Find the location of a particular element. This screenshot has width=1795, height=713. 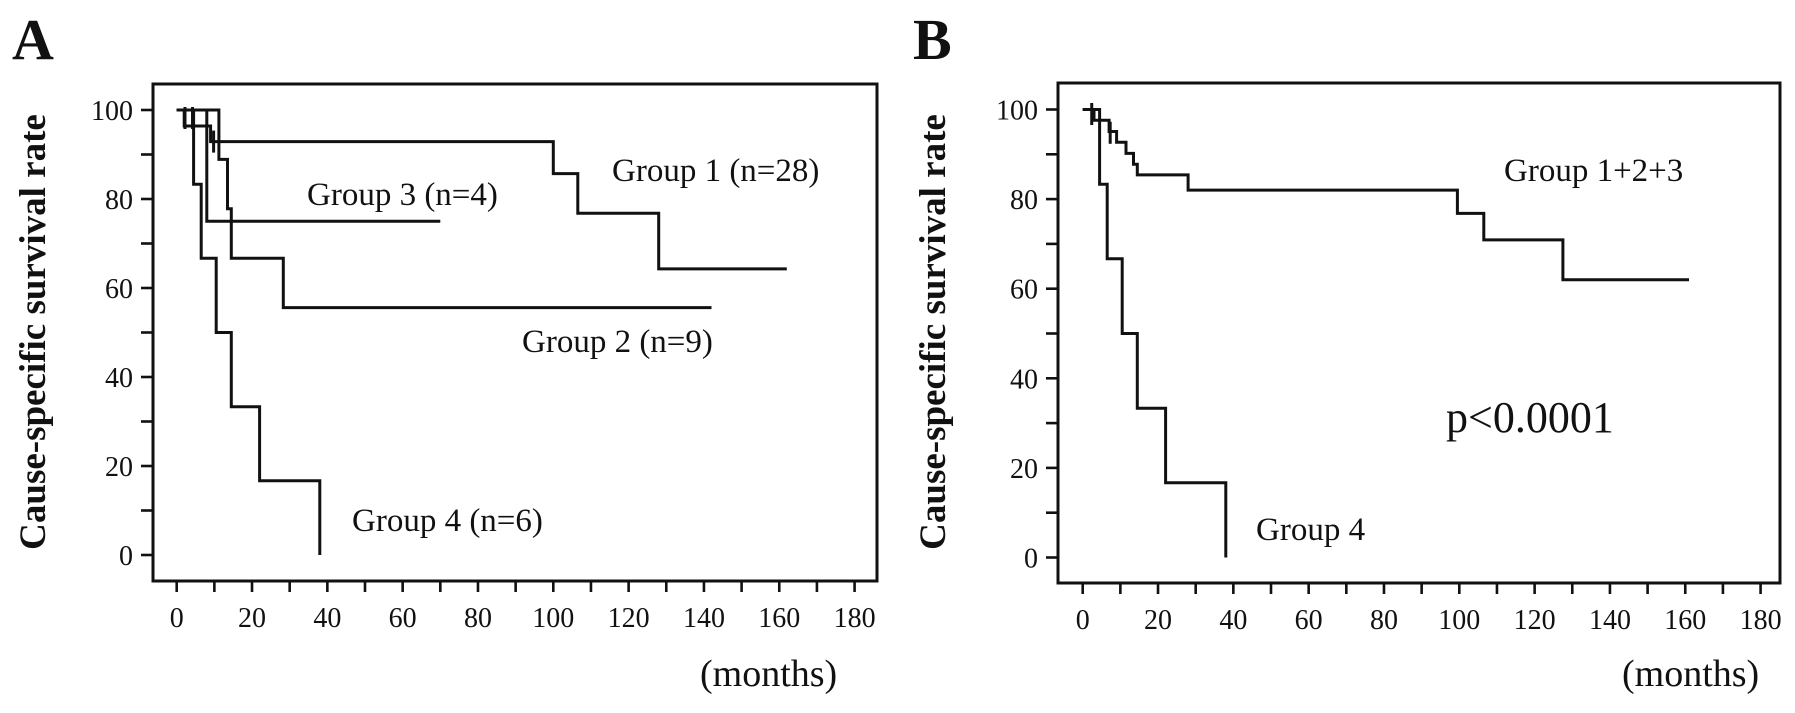

panel-a-group1-label: Group 1 (n=28) is located at coordinates (716, 171).